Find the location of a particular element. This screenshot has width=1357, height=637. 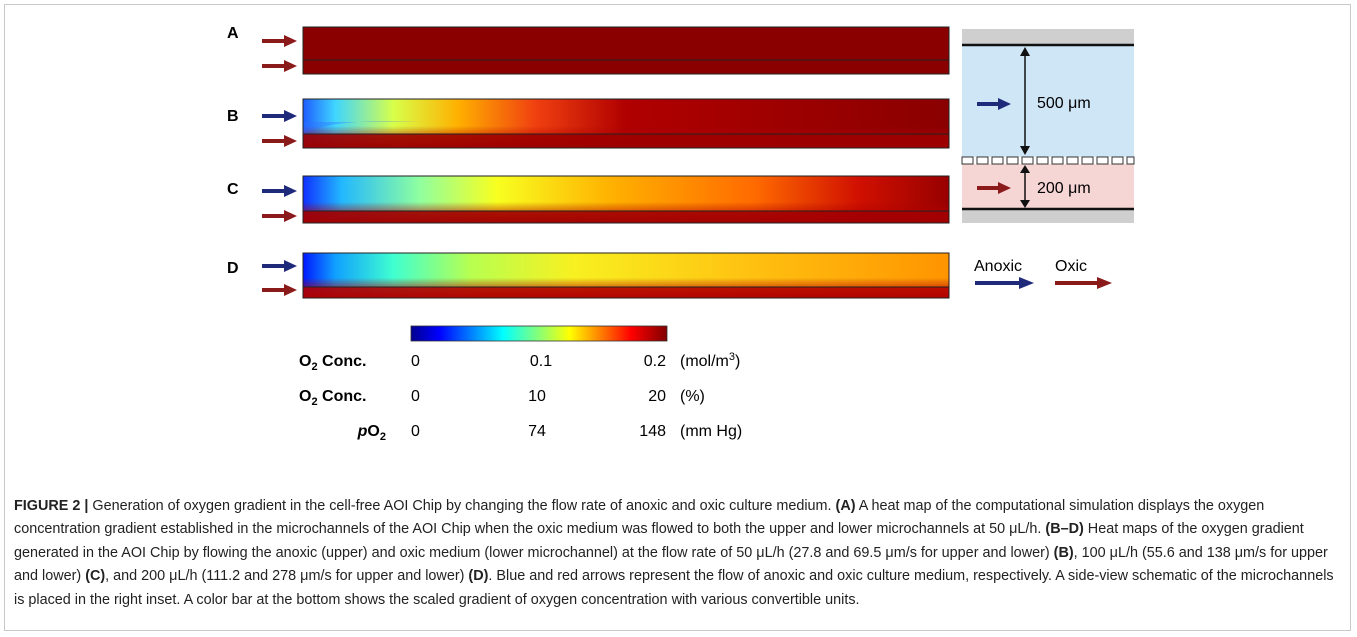

unit-label: (%) is located at coordinates (692, 396).